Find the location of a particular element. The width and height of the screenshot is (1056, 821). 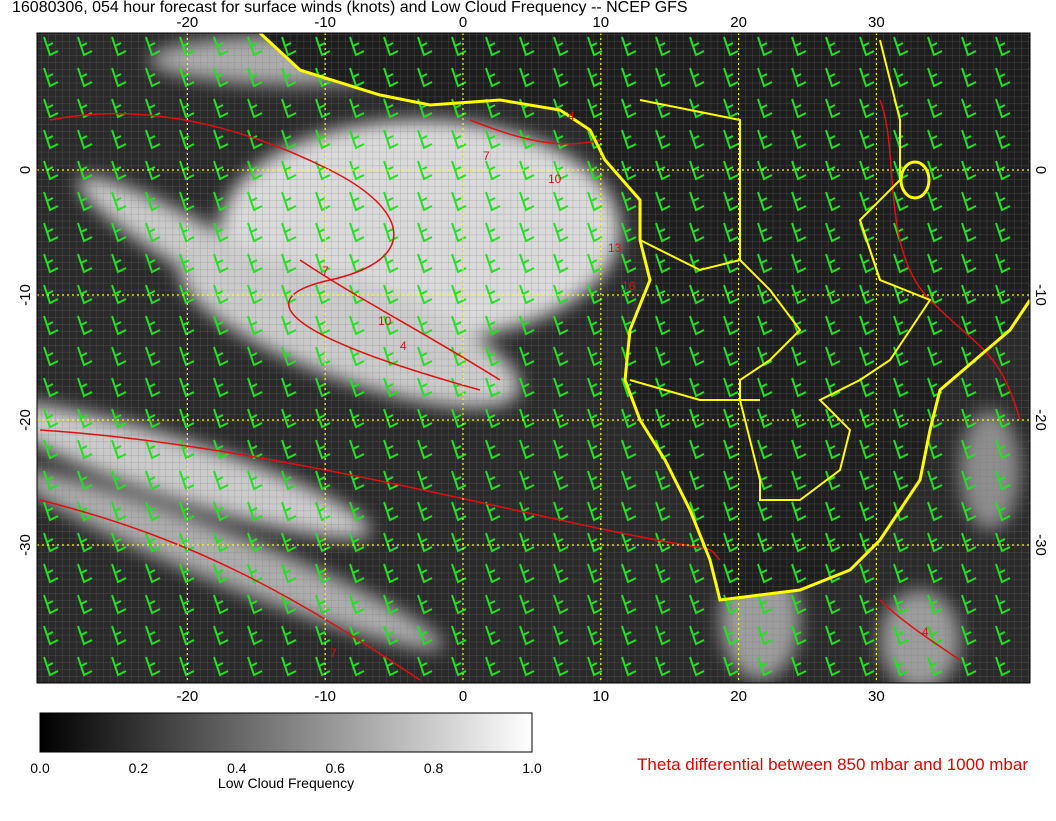

colorbar-tick-label: 0.4 is located at coordinates (237, 768).